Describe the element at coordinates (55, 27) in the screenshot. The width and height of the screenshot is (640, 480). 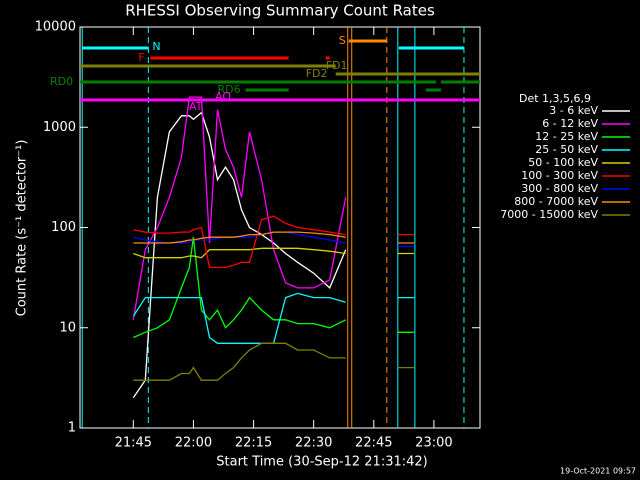
I see `y-tick-label: 10000` at that location.